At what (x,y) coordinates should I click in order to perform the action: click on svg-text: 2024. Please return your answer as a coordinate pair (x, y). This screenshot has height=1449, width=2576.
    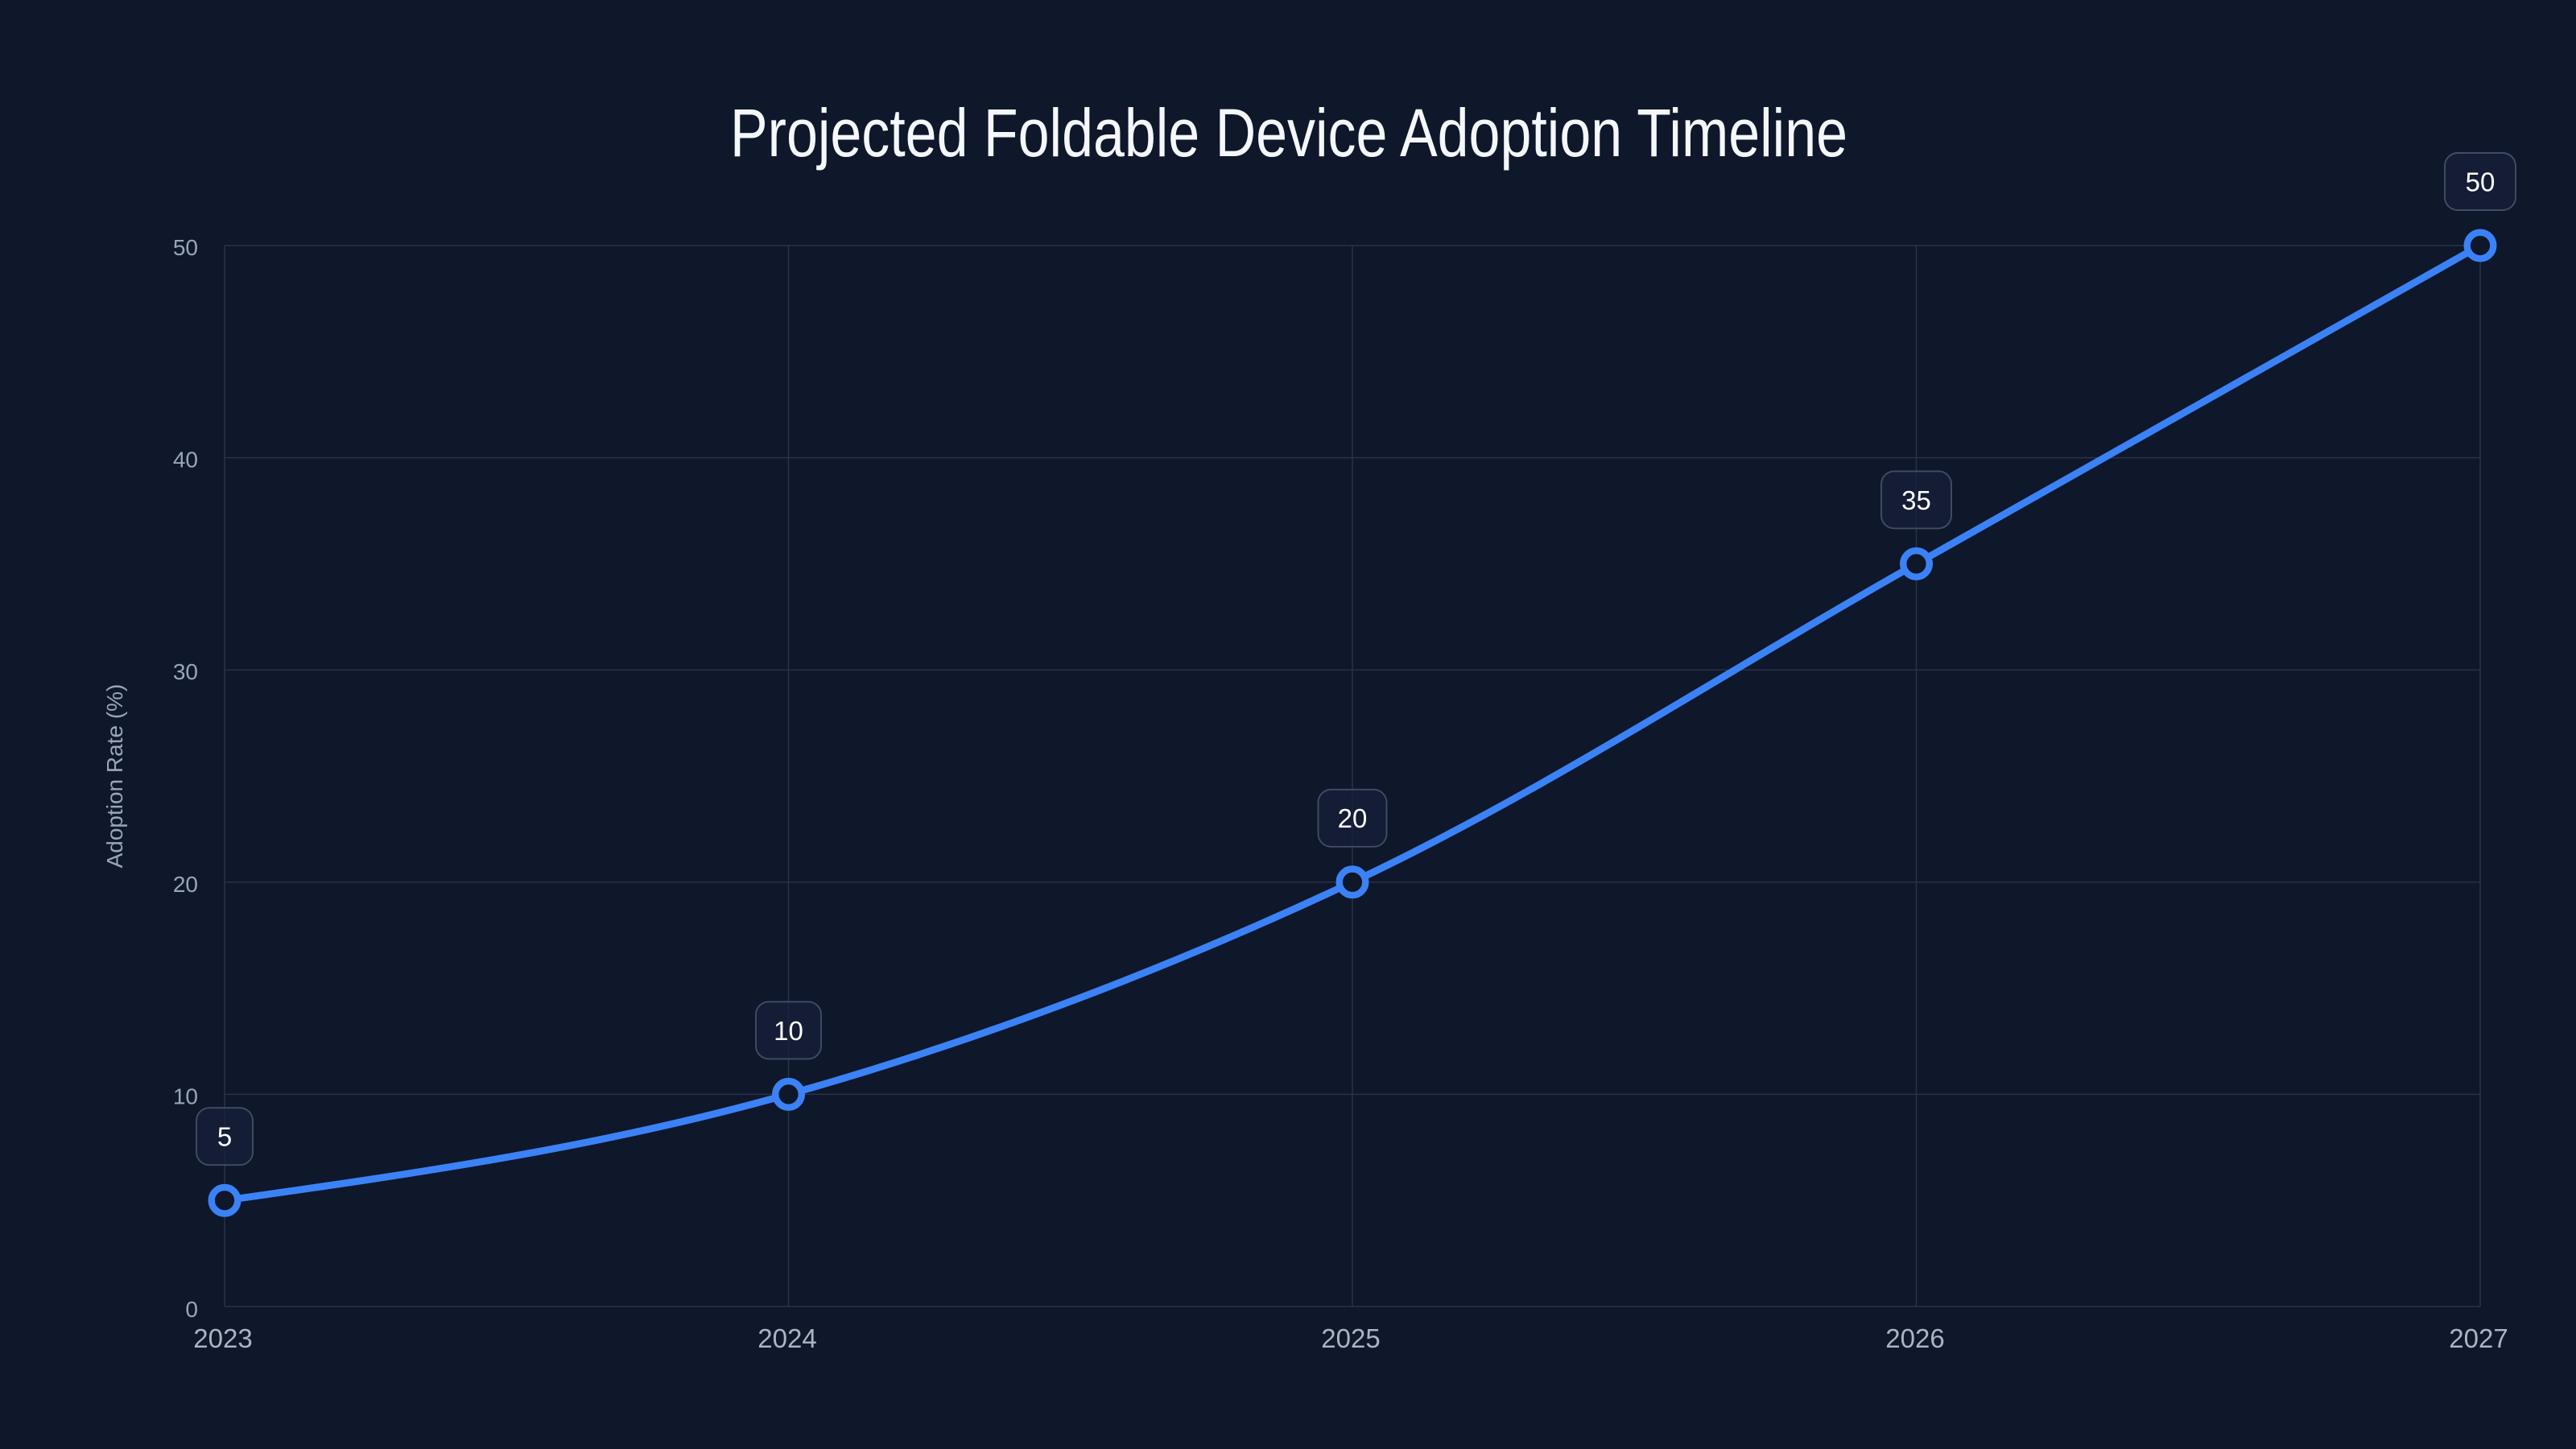
    Looking at the image, I should click on (787, 1338).